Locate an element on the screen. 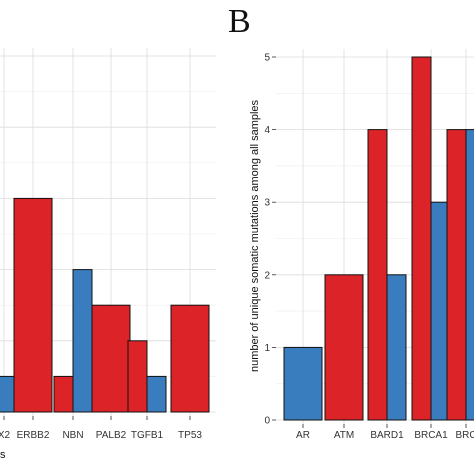 The width and height of the screenshot is (474, 474). bar-tp53-red is located at coordinates (190, 358).